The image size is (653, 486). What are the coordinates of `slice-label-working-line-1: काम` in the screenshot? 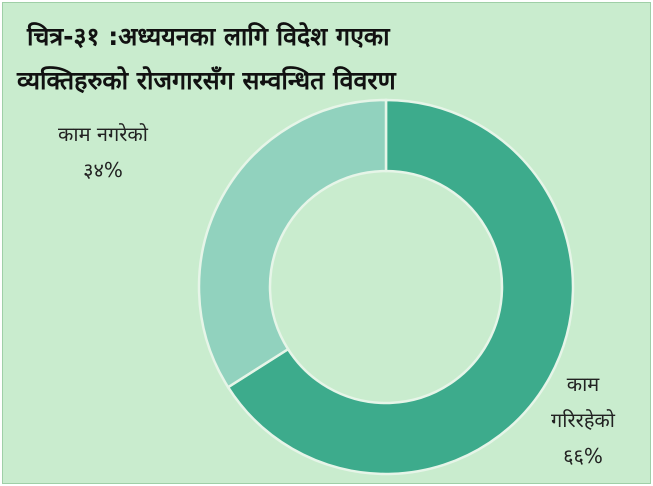 It's located at (583, 384).